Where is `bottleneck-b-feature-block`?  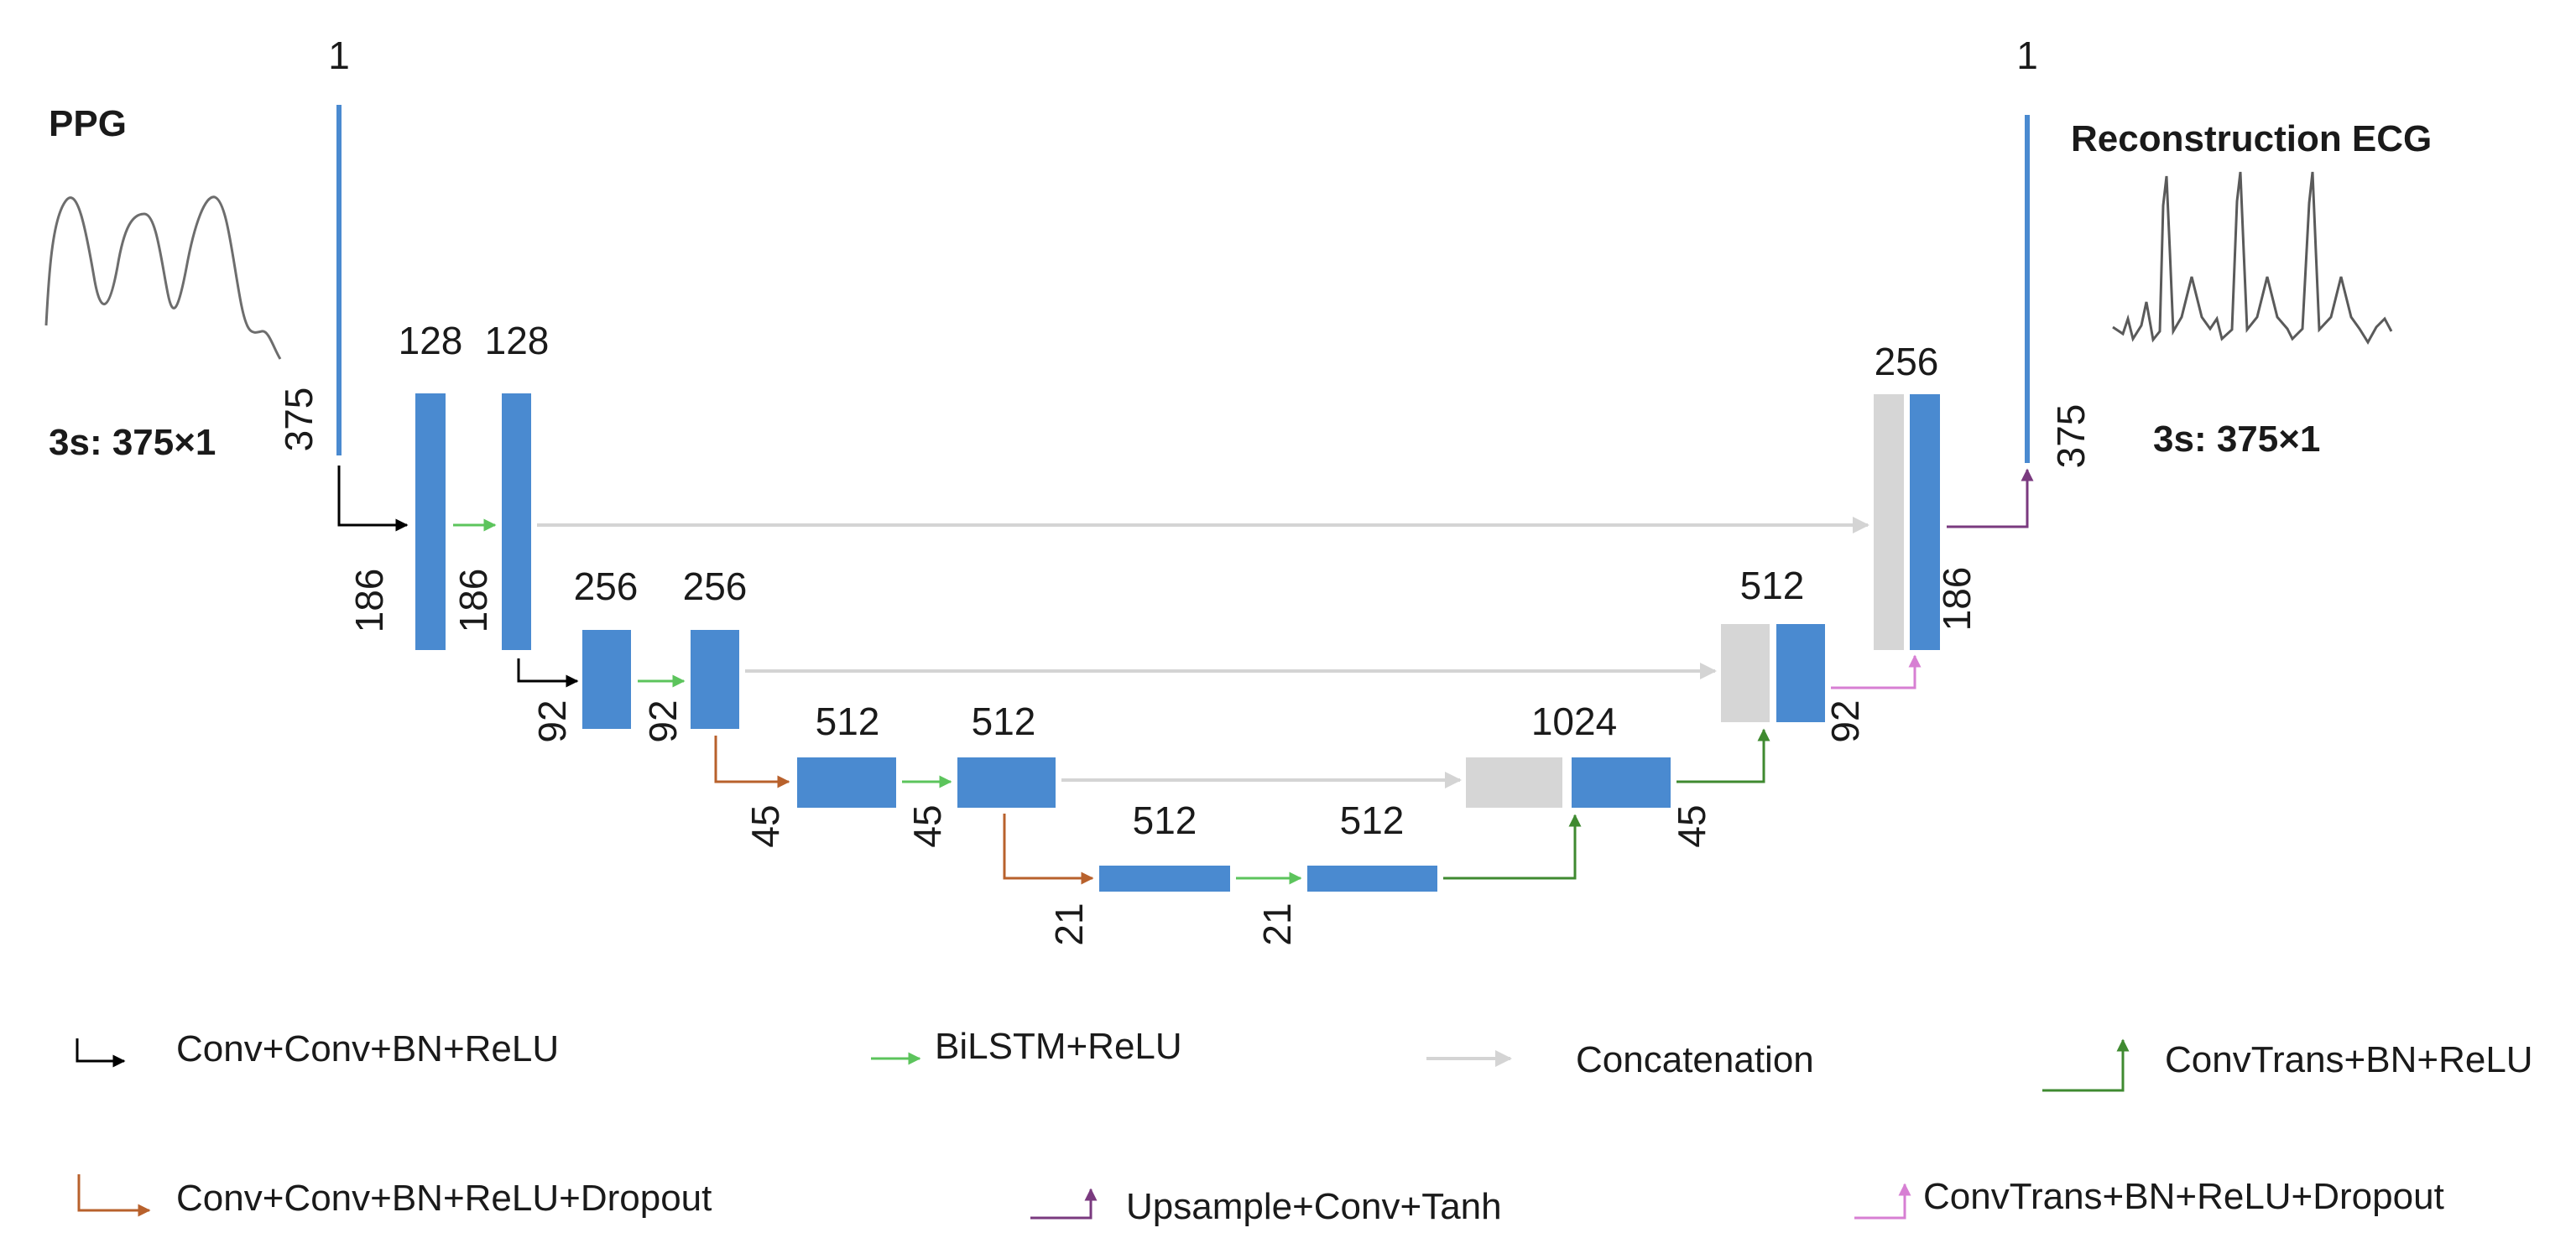 bottleneck-b-feature-block is located at coordinates (1372, 879).